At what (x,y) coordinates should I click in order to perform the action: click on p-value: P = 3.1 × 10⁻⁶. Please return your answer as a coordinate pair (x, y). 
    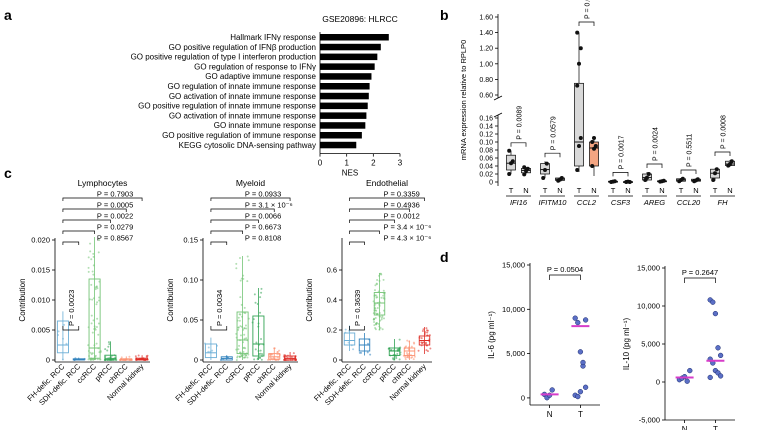
    Looking at the image, I should click on (269, 205).